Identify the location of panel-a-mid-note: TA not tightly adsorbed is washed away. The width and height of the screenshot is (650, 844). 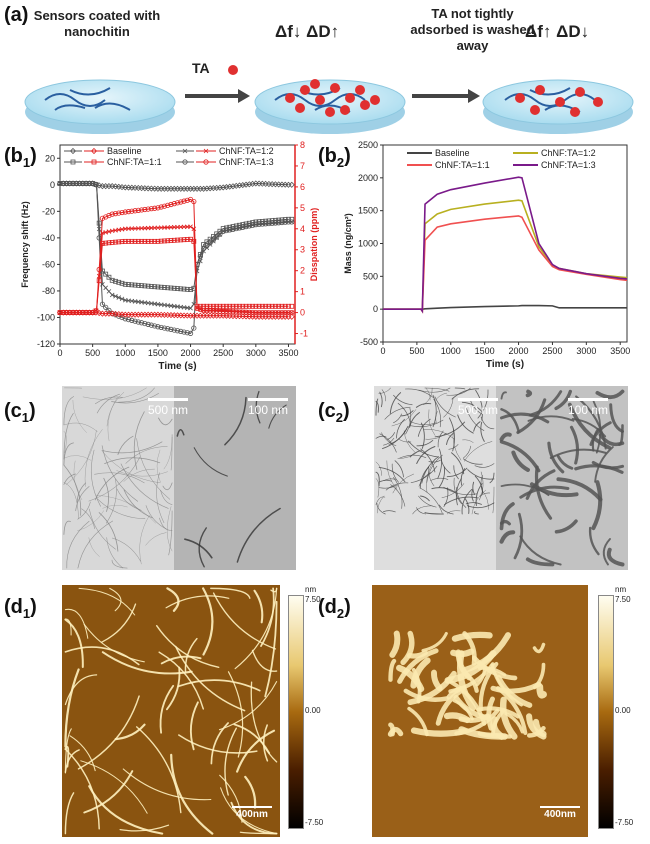
(472, 29).